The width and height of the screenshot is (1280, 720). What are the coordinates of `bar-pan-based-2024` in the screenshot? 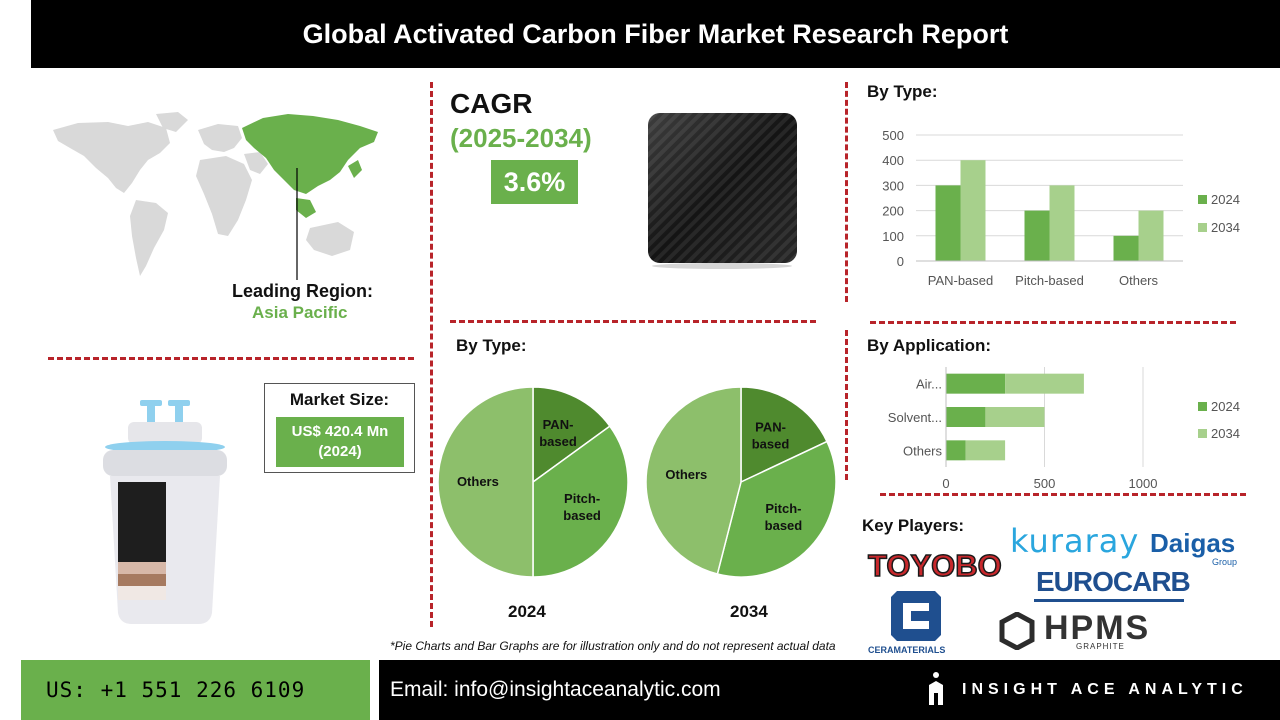 It's located at (948, 223).